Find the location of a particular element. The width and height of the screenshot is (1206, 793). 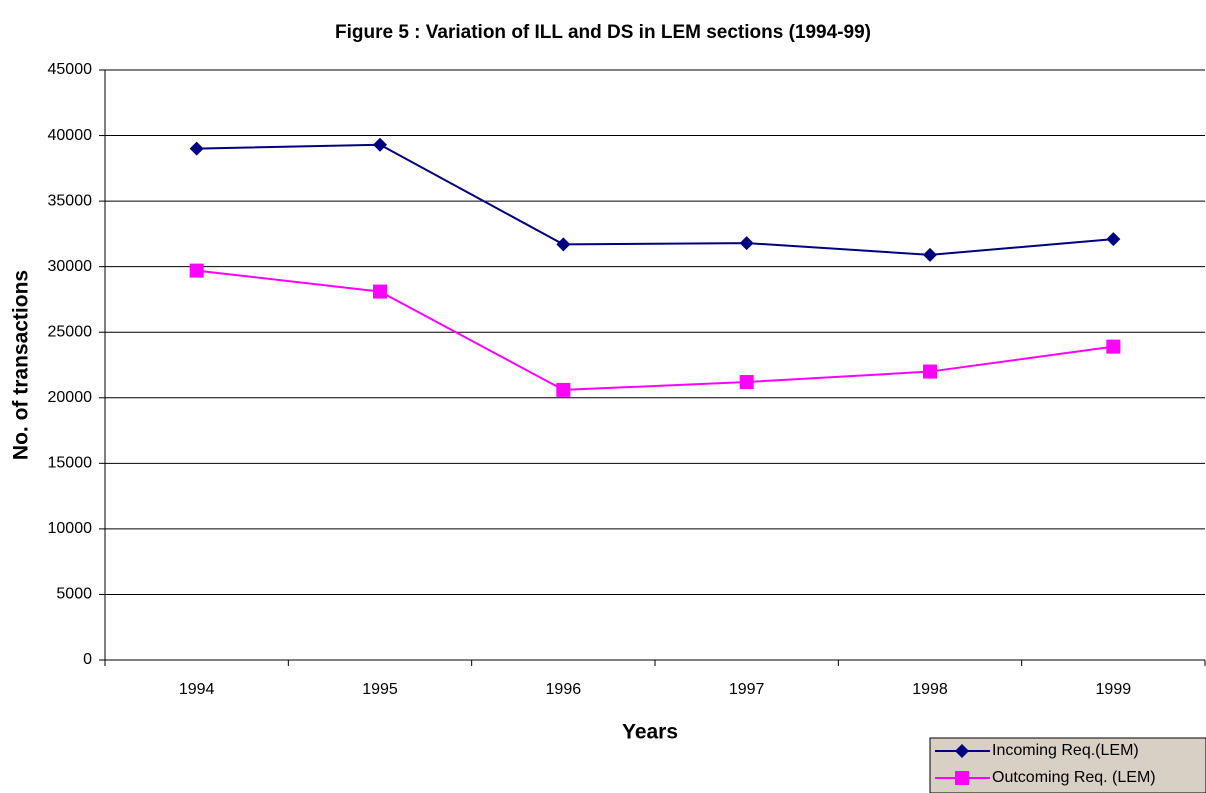

x-tick-label: 1998 is located at coordinates (930, 689).